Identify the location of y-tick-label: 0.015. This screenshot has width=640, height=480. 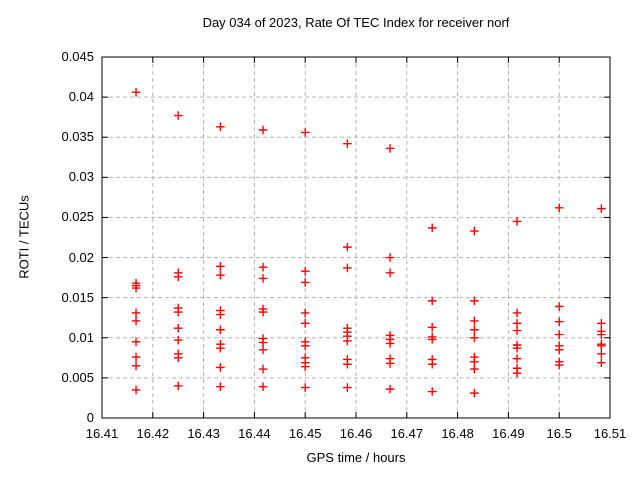
(77, 297).